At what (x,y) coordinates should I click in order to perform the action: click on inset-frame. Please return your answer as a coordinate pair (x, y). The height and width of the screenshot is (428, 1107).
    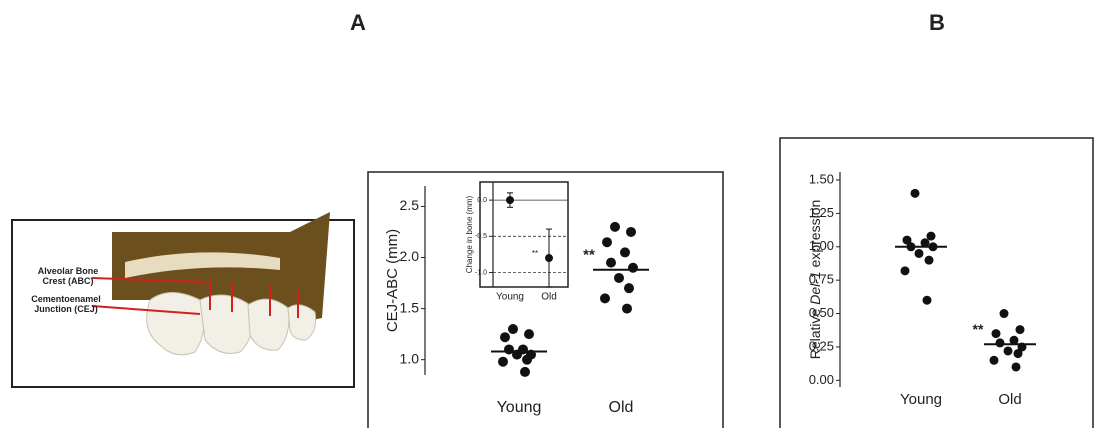
    Looking at the image, I should click on (524, 234).